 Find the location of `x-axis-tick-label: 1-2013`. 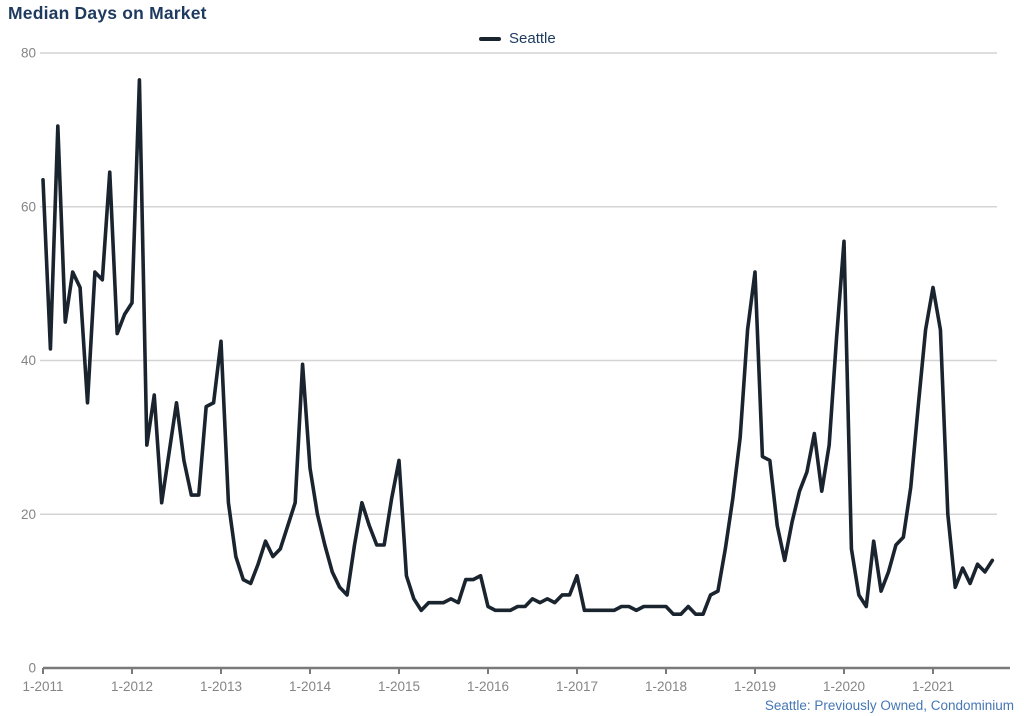

x-axis-tick-label: 1-2013 is located at coordinates (221, 686).